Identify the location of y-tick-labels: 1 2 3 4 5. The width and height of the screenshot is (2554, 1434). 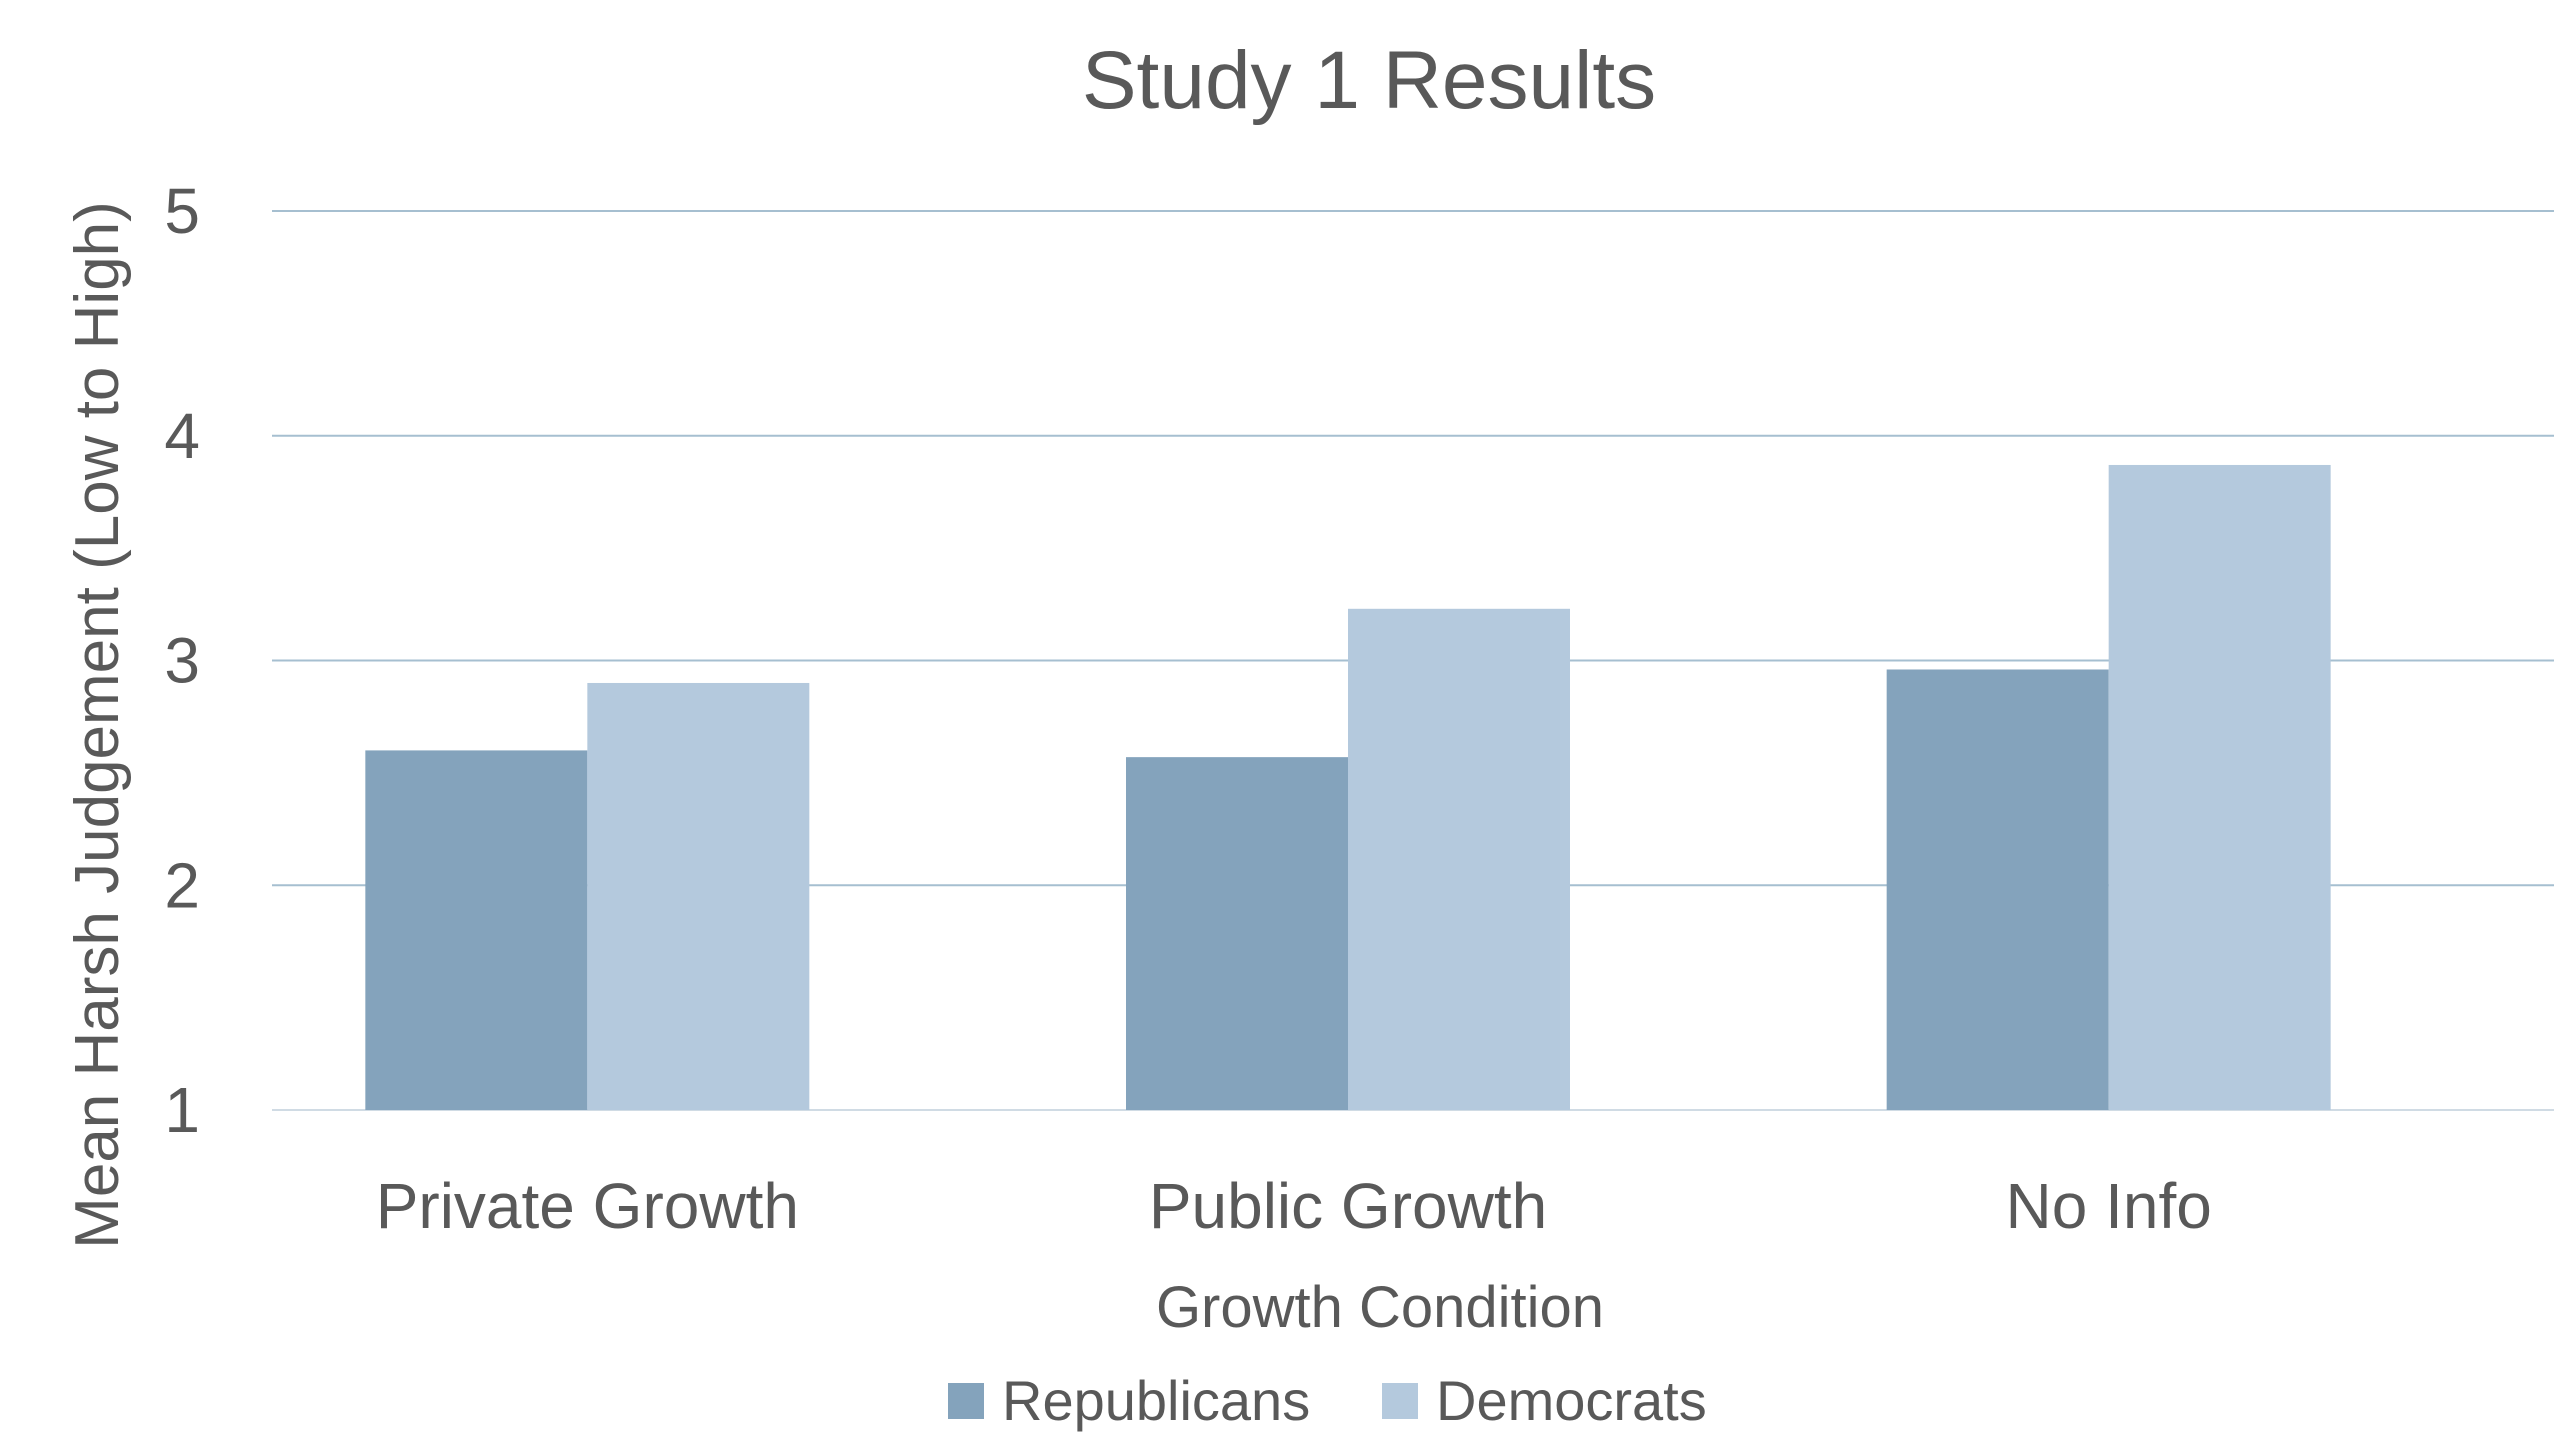
(182, 660).